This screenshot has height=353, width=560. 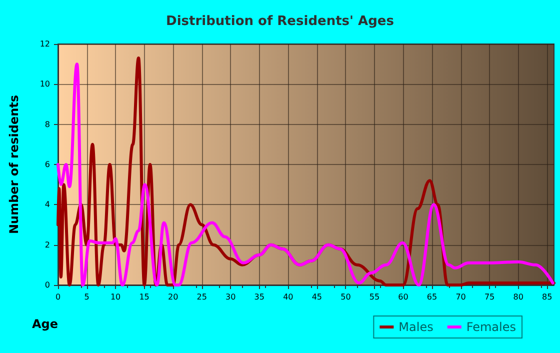 What do you see at coordinates (45, 84) in the screenshot?
I see `y-tick-label: 10` at bounding box center [45, 84].